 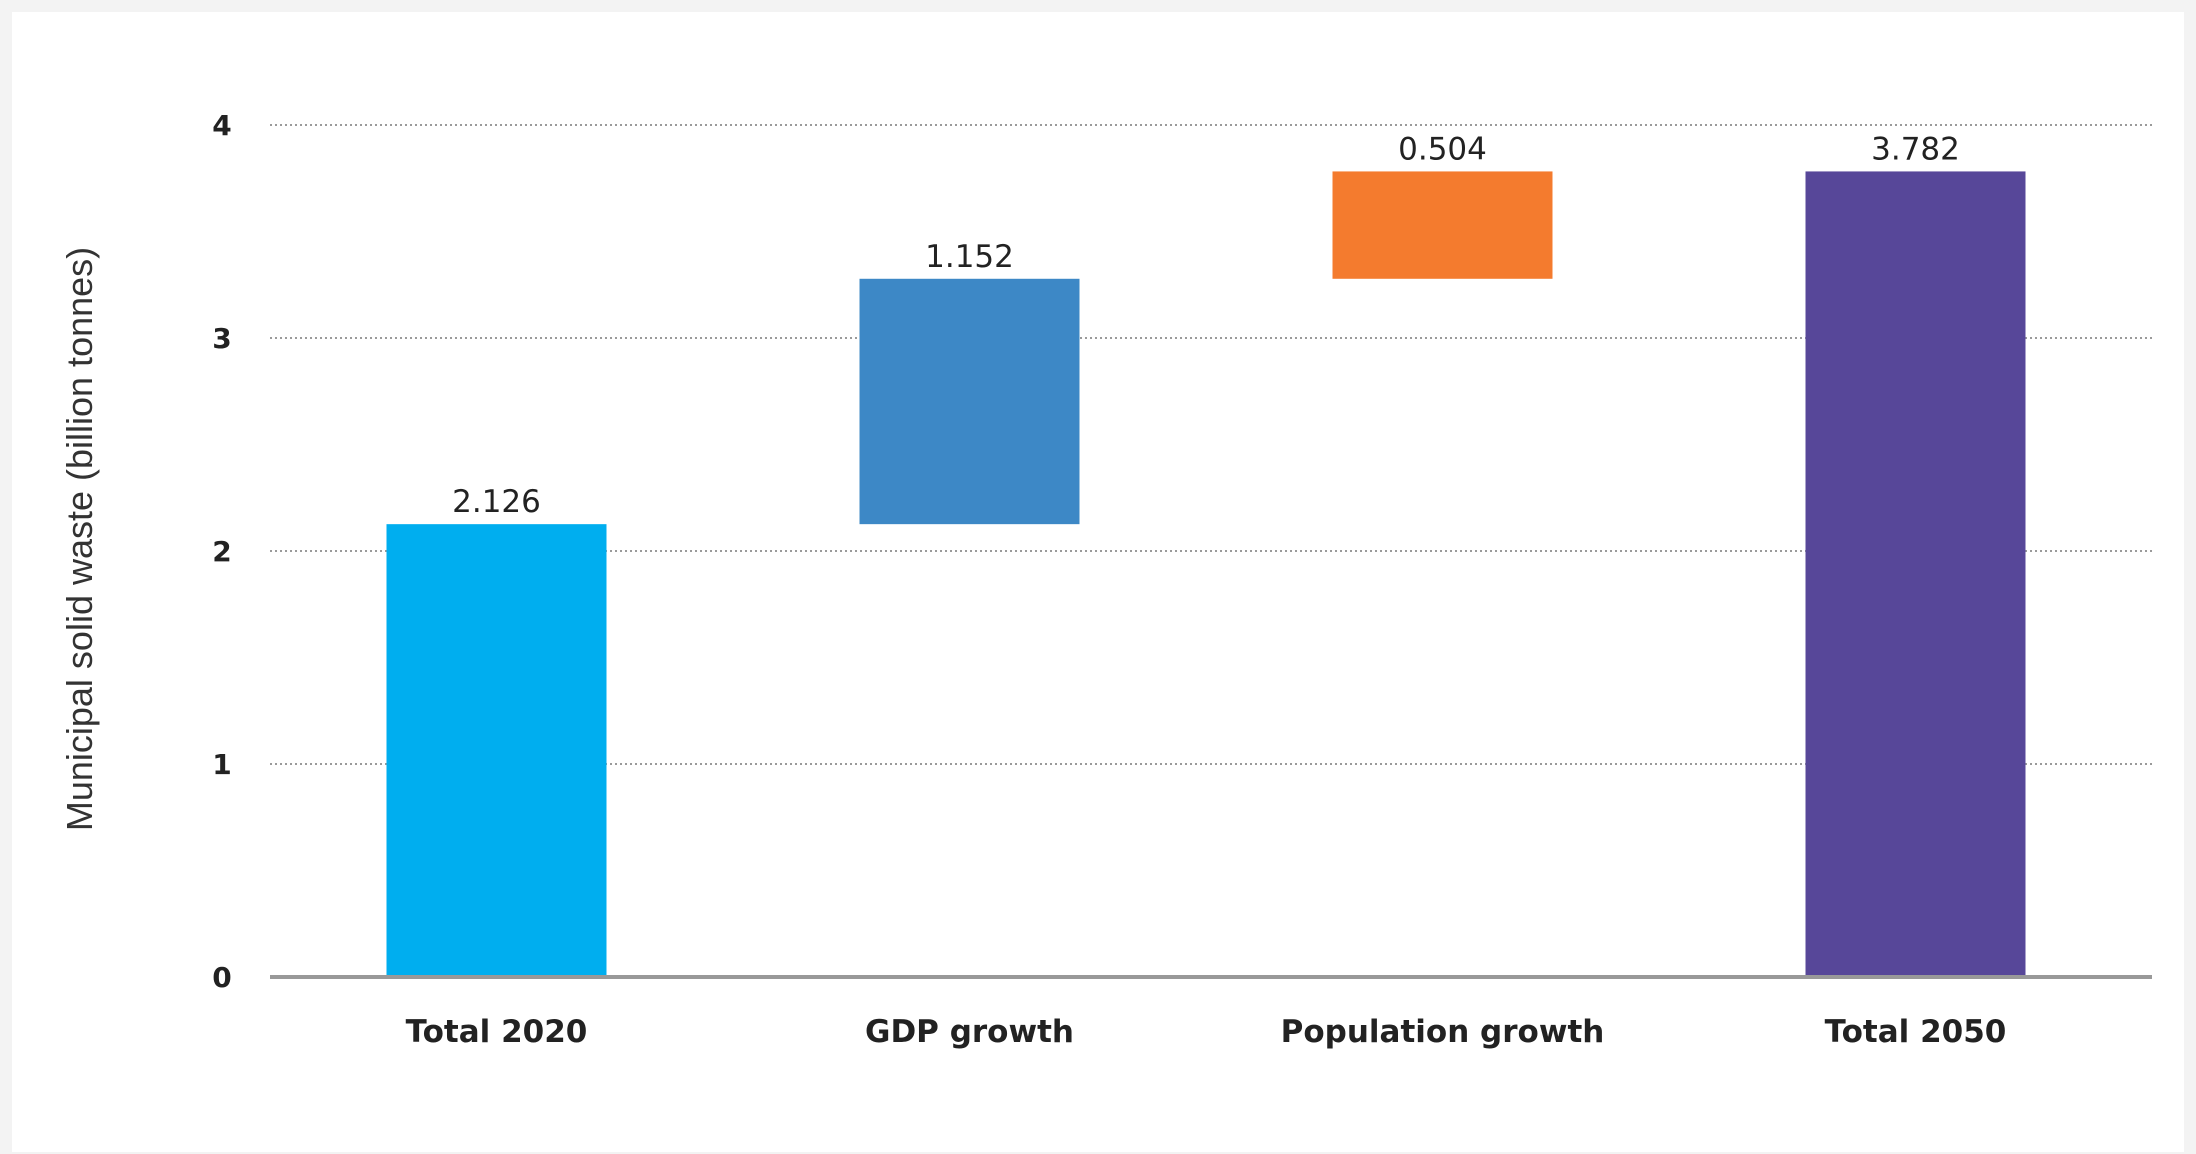 I want to click on x-tick-label: Population growth, so click(x=1443, y=1032).